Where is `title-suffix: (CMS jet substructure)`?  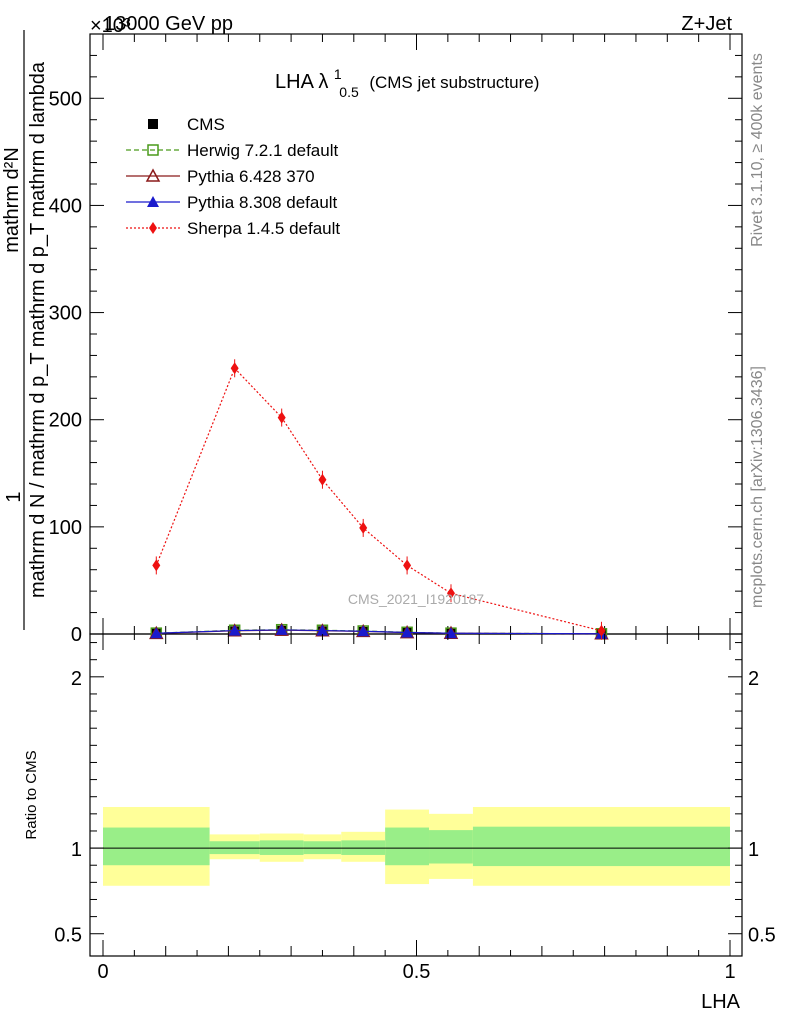 title-suffix: (CMS jet substructure) is located at coordinates (454, 82).